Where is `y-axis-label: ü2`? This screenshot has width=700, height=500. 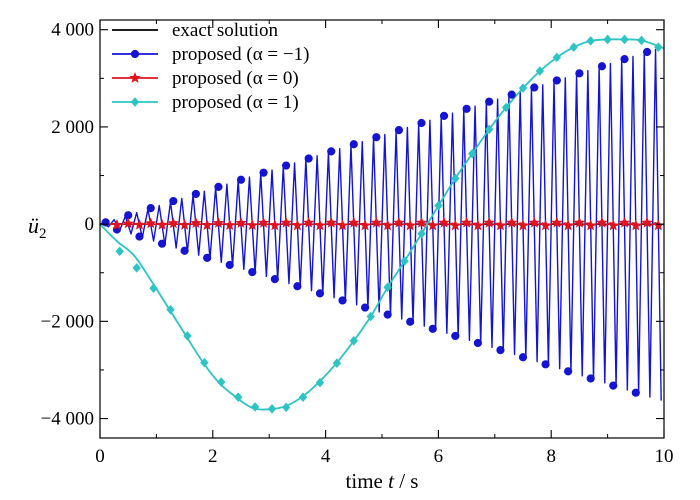 y-axis-label: ü2 is located at coordinates (37, 227).